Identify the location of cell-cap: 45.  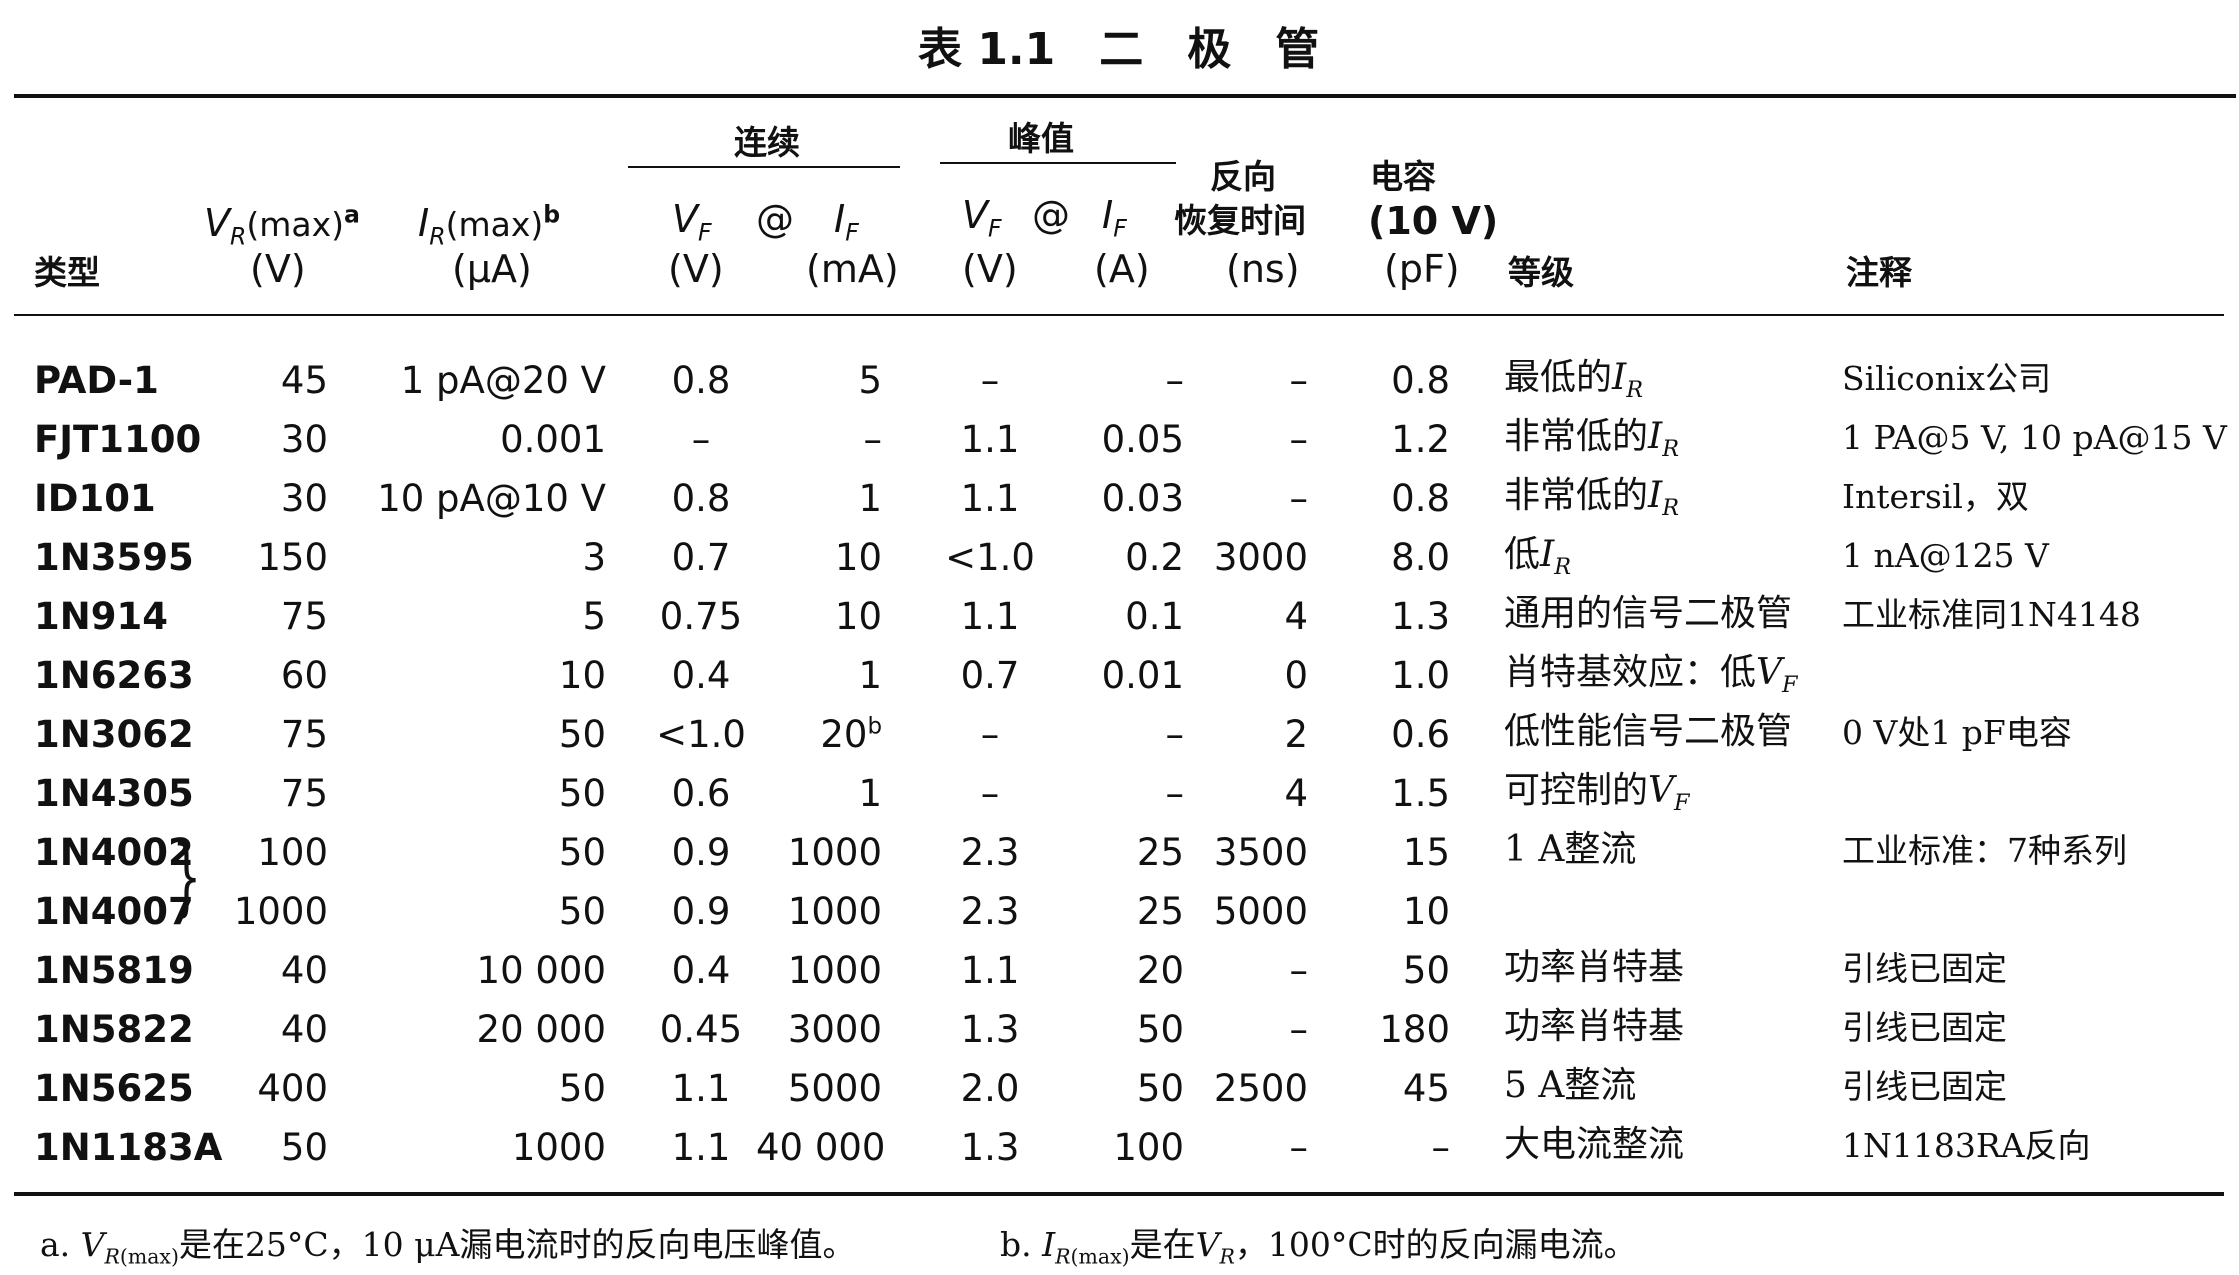
(1426, 1088).